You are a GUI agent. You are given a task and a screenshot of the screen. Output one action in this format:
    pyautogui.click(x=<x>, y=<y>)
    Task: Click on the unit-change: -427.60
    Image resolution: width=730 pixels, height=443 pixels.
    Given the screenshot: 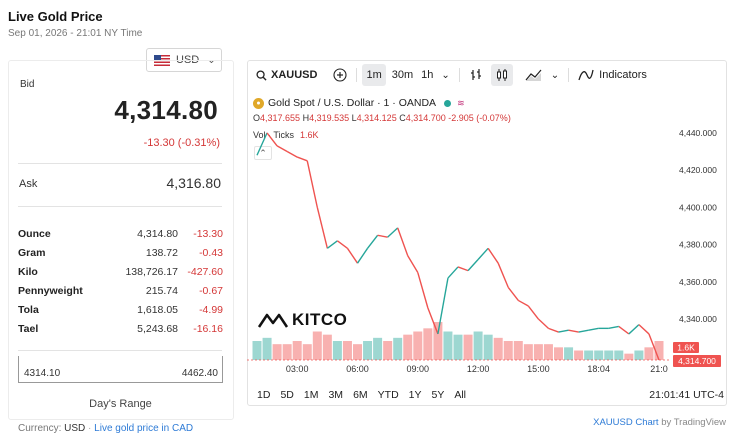 What is the action you would take?
    pyautogui.click(x=205, y=271)
    